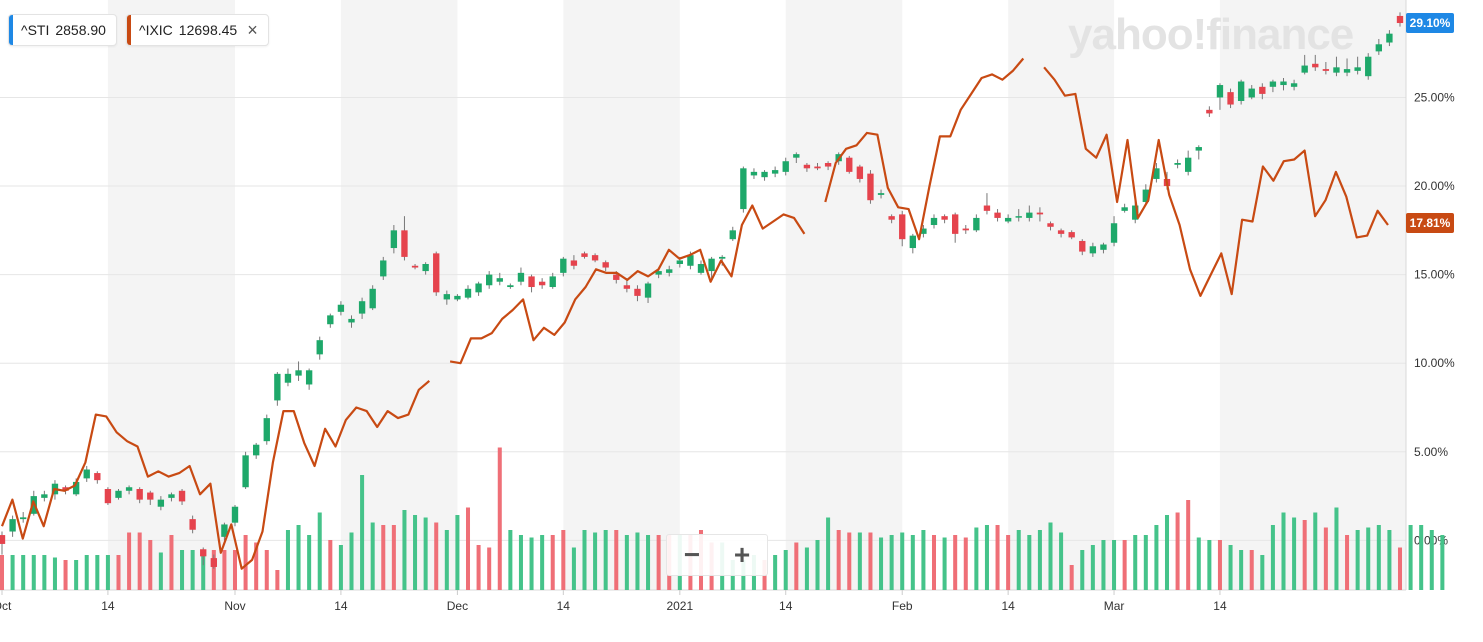 The width and height of the screenshot is (1483, 642). Describe the element at coordinates (692, 554) in the screenshot. I see `zoom-out-button: −` at that location.